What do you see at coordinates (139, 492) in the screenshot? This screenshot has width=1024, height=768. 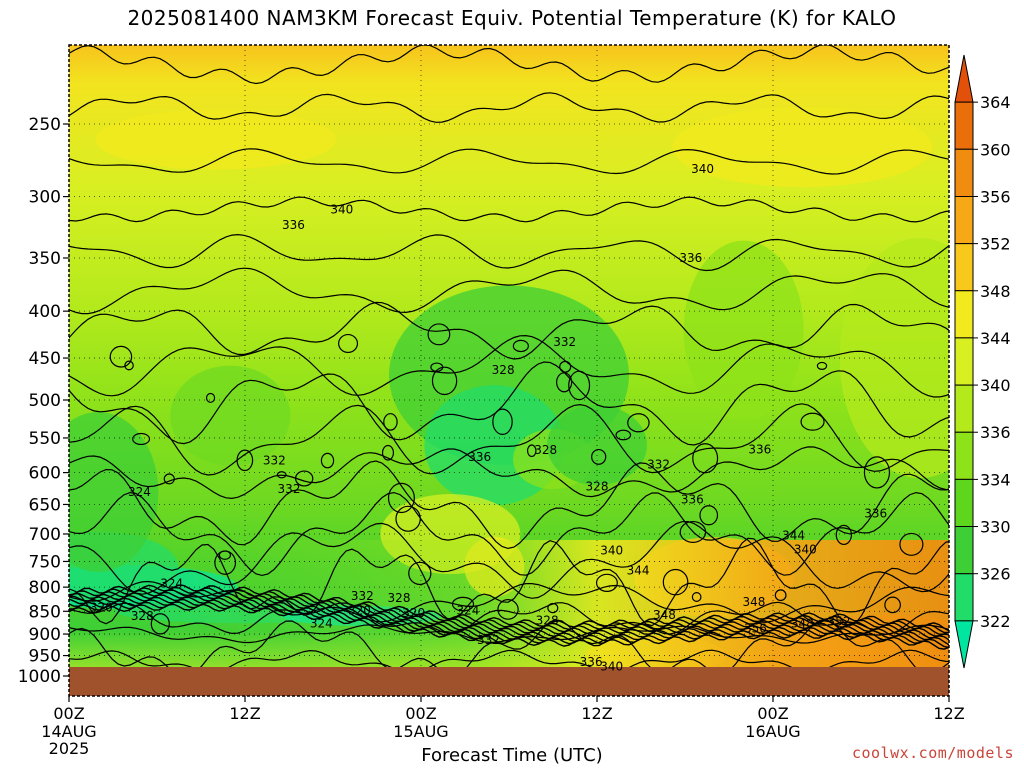 I see `contour-label-0: 324` at bounding box center [139, 492].